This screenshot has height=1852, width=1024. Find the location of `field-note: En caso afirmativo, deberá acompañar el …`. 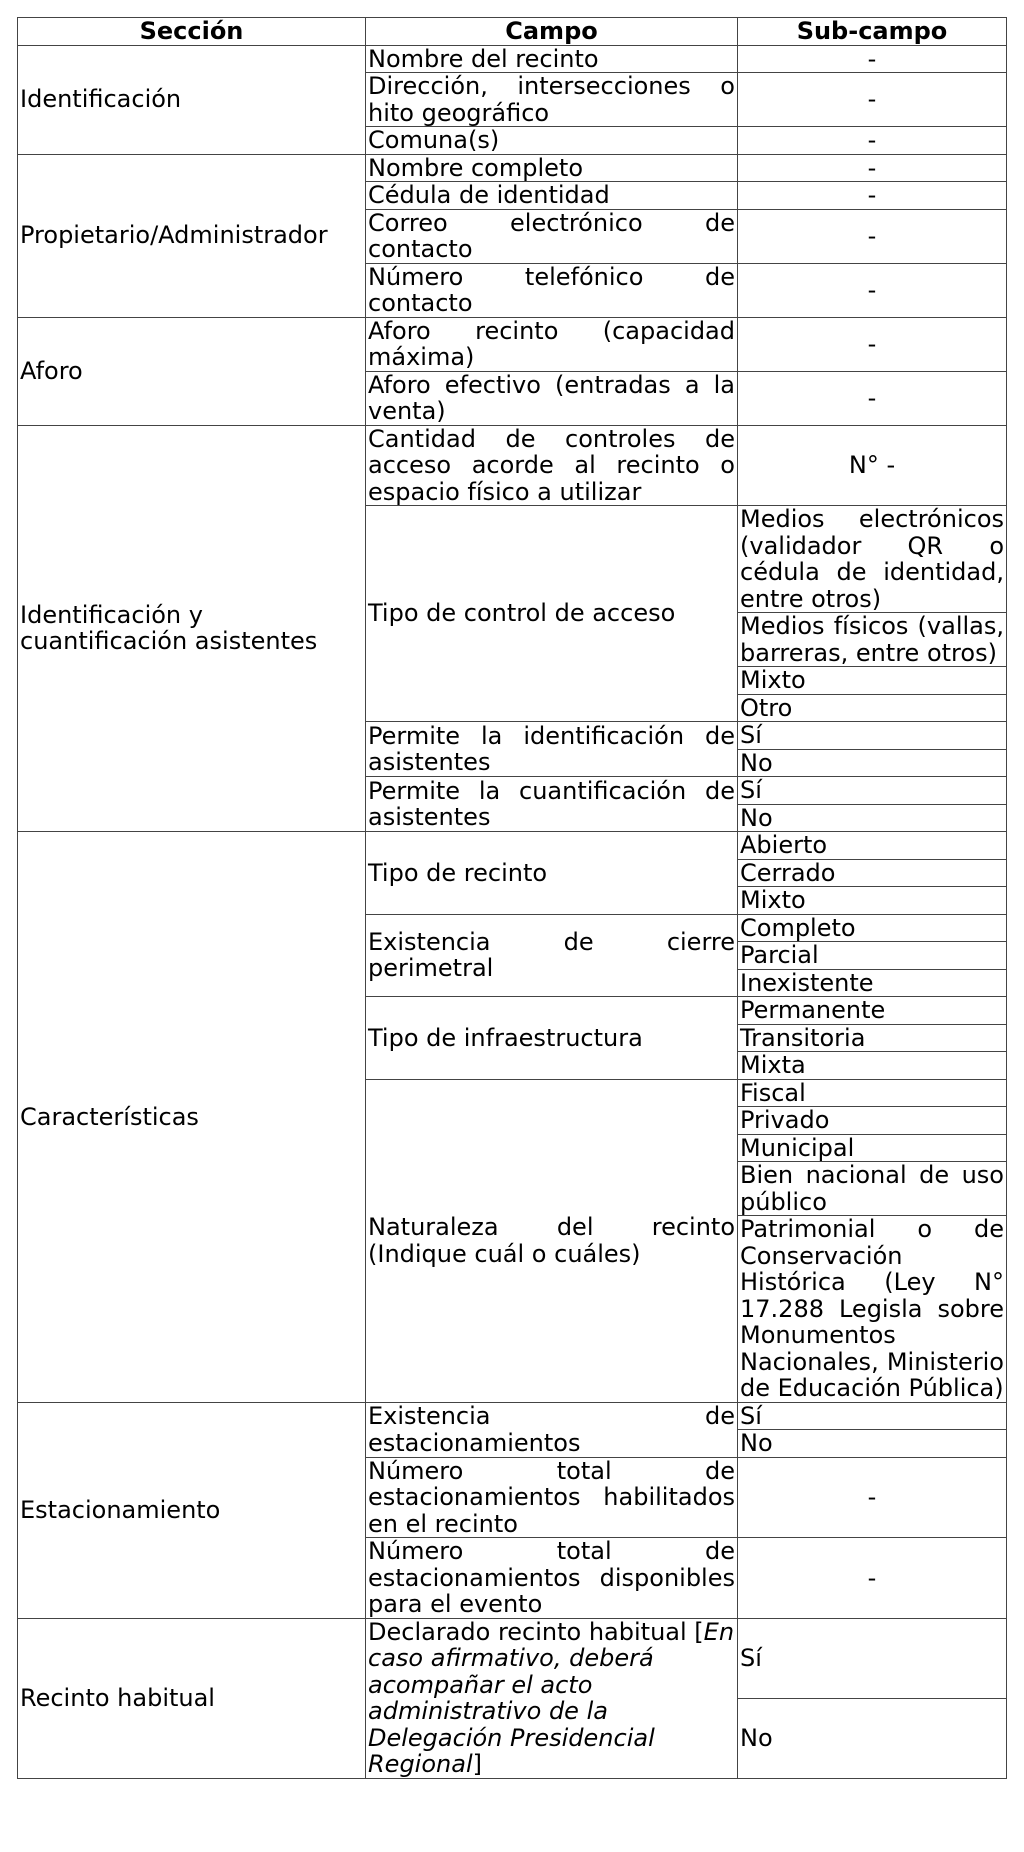

field-note: En caso afirmativo, deberá acompañar el … is located at coordinates (551, 1697).